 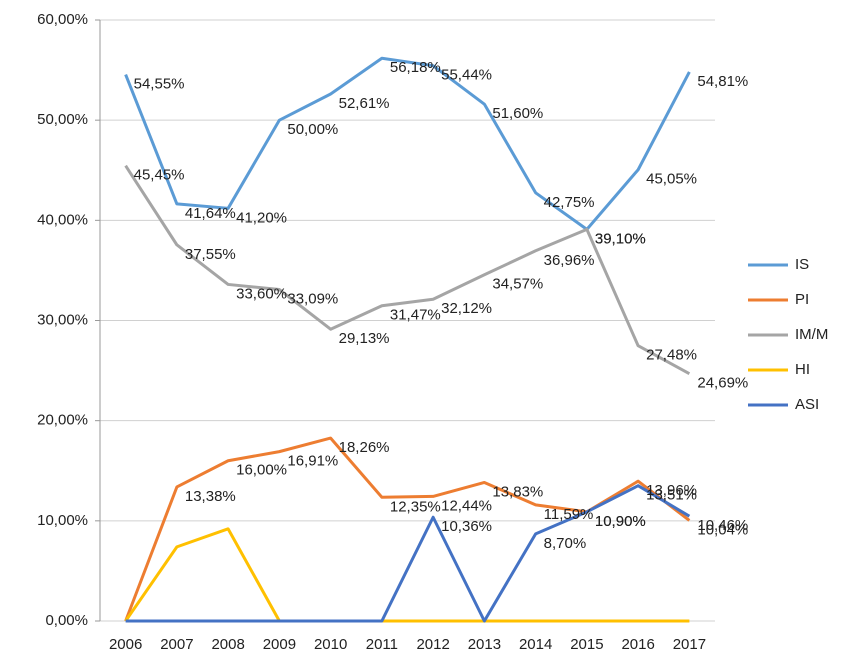 I want to click on y-tick-label: 40,00%, so click(x=62, y=219).